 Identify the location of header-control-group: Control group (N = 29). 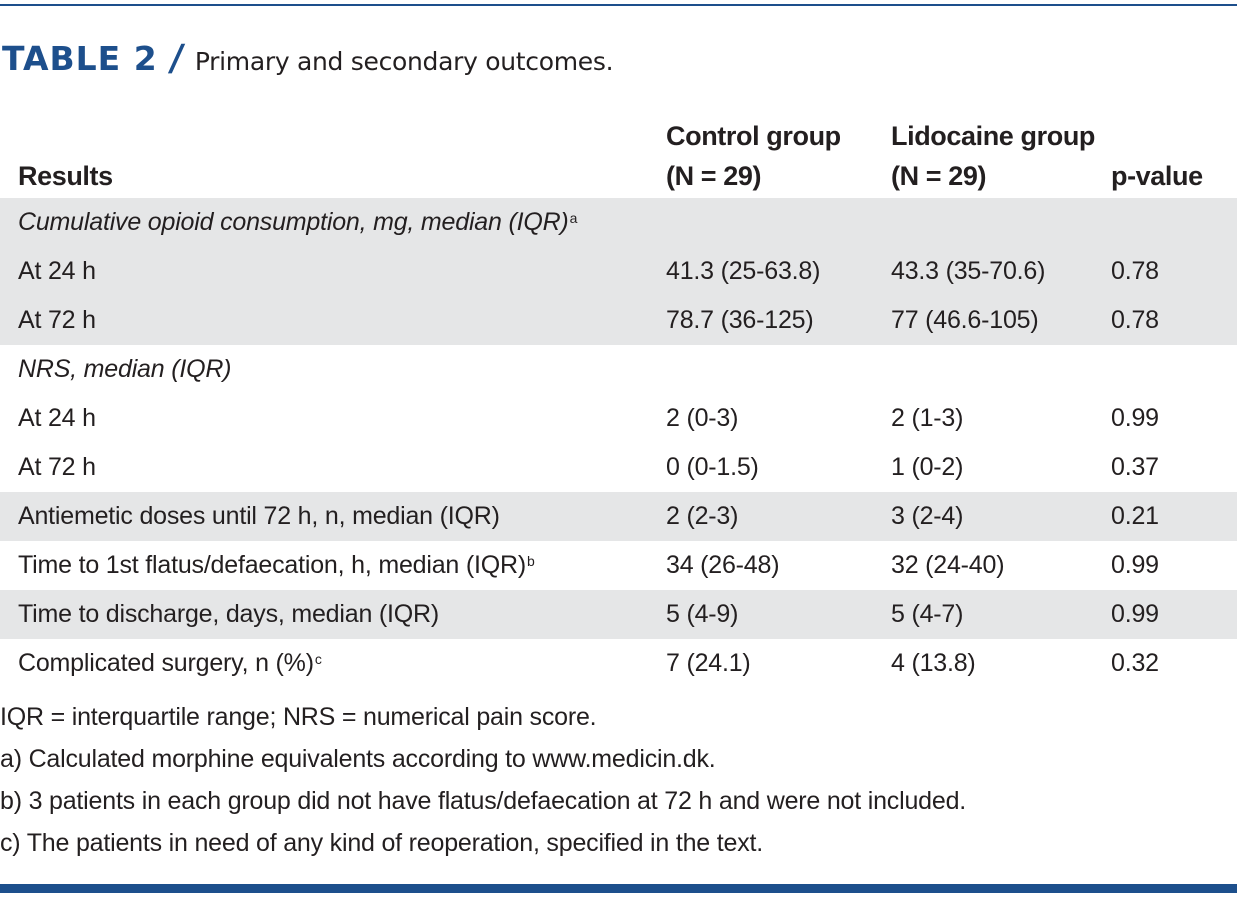
(753, 156).